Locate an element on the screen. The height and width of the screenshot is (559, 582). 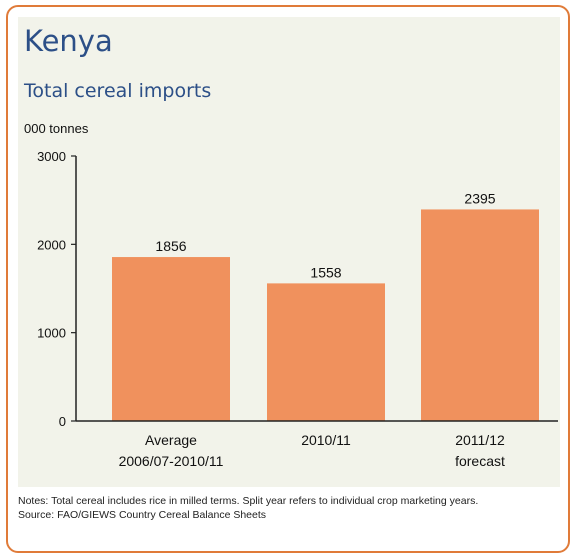
y-tick-label-1000: 1000 is located at coordinates (51, 333).